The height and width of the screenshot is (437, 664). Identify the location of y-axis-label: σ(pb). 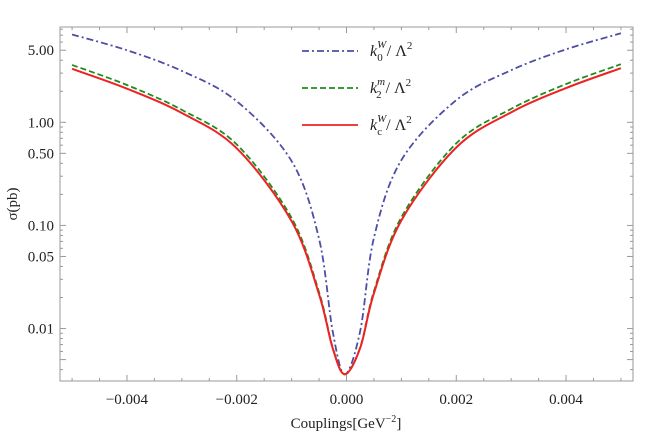
(13, 203).